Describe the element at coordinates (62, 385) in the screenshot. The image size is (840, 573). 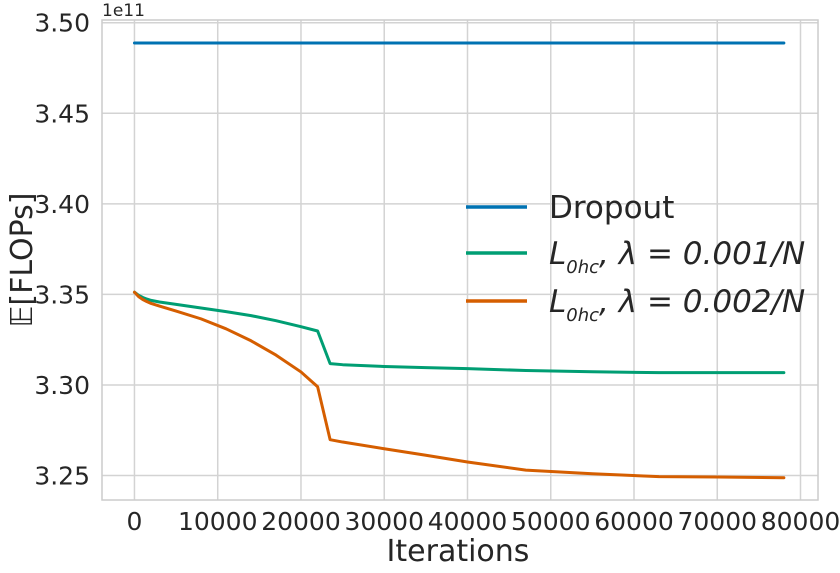
I see `y-tick-label: 3.30` at that location.